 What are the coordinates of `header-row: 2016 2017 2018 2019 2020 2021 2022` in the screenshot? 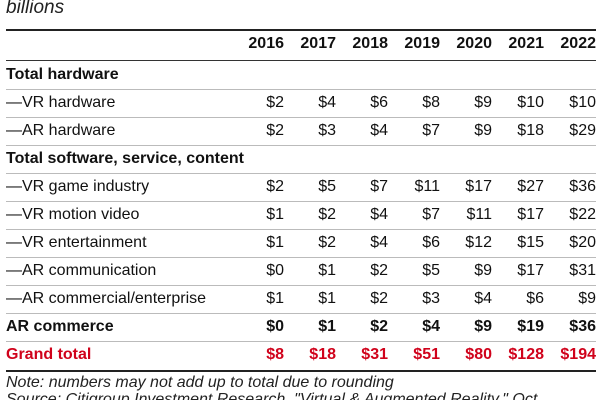 It's located at (301, 44).